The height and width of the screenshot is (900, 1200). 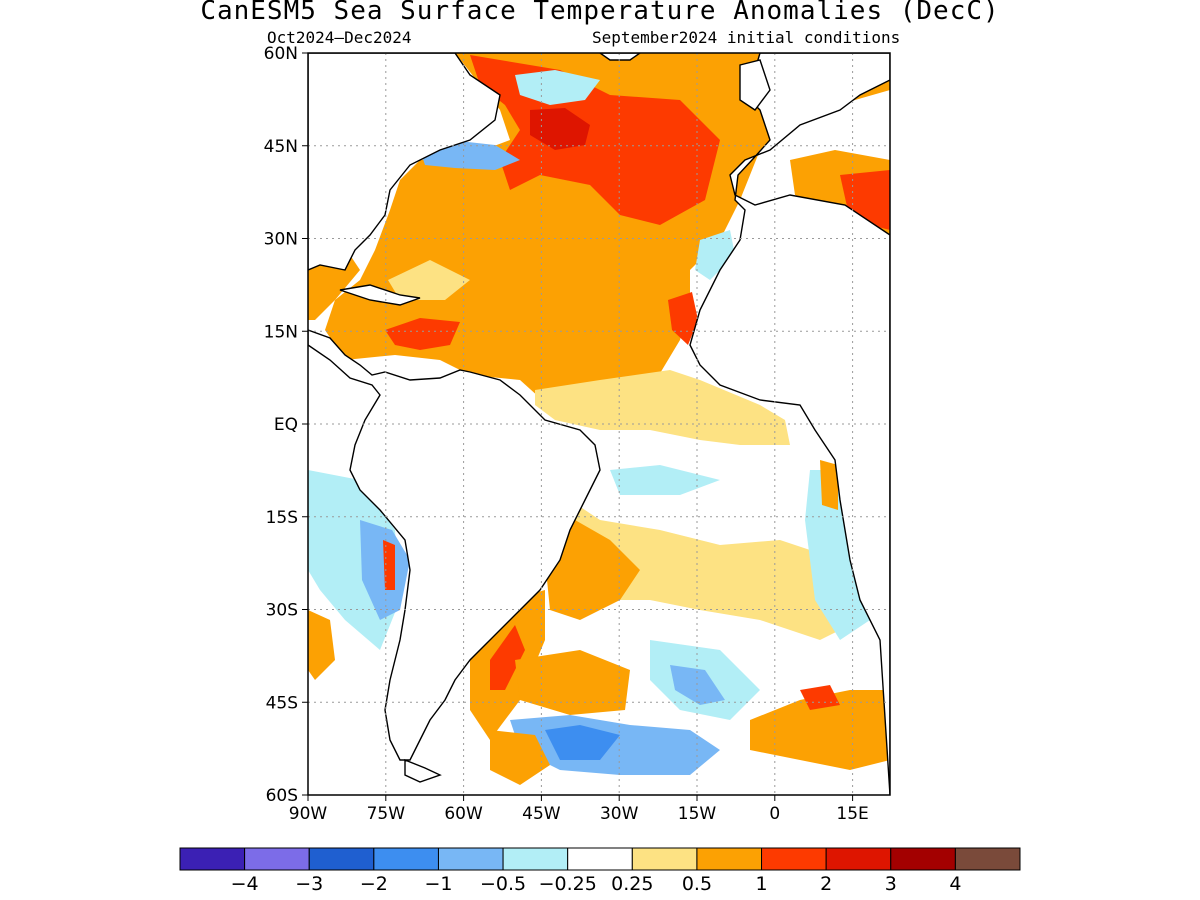 I want to click on north-america-land, so click(x=404, y=162).